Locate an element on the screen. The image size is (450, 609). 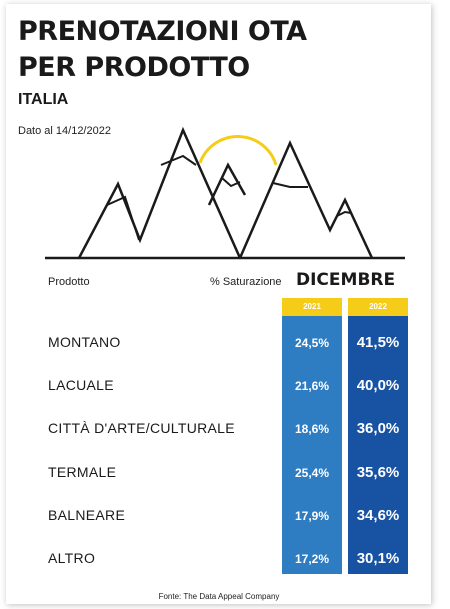
value-2021: 25,4% is located at coordinates (312, 472).